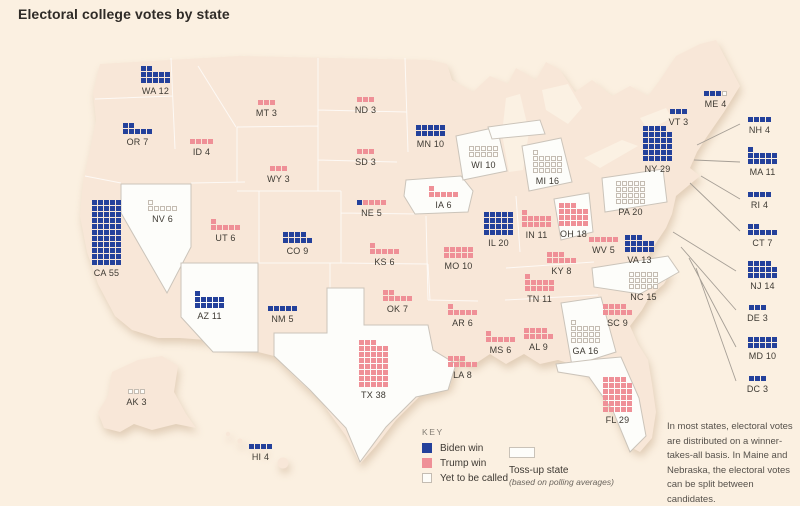 The height and width of the screenshot is (506, 800). Describe the element at coordinates (297, 251) in the screenshot. I see `state-label-CO: CO 9` at that location.